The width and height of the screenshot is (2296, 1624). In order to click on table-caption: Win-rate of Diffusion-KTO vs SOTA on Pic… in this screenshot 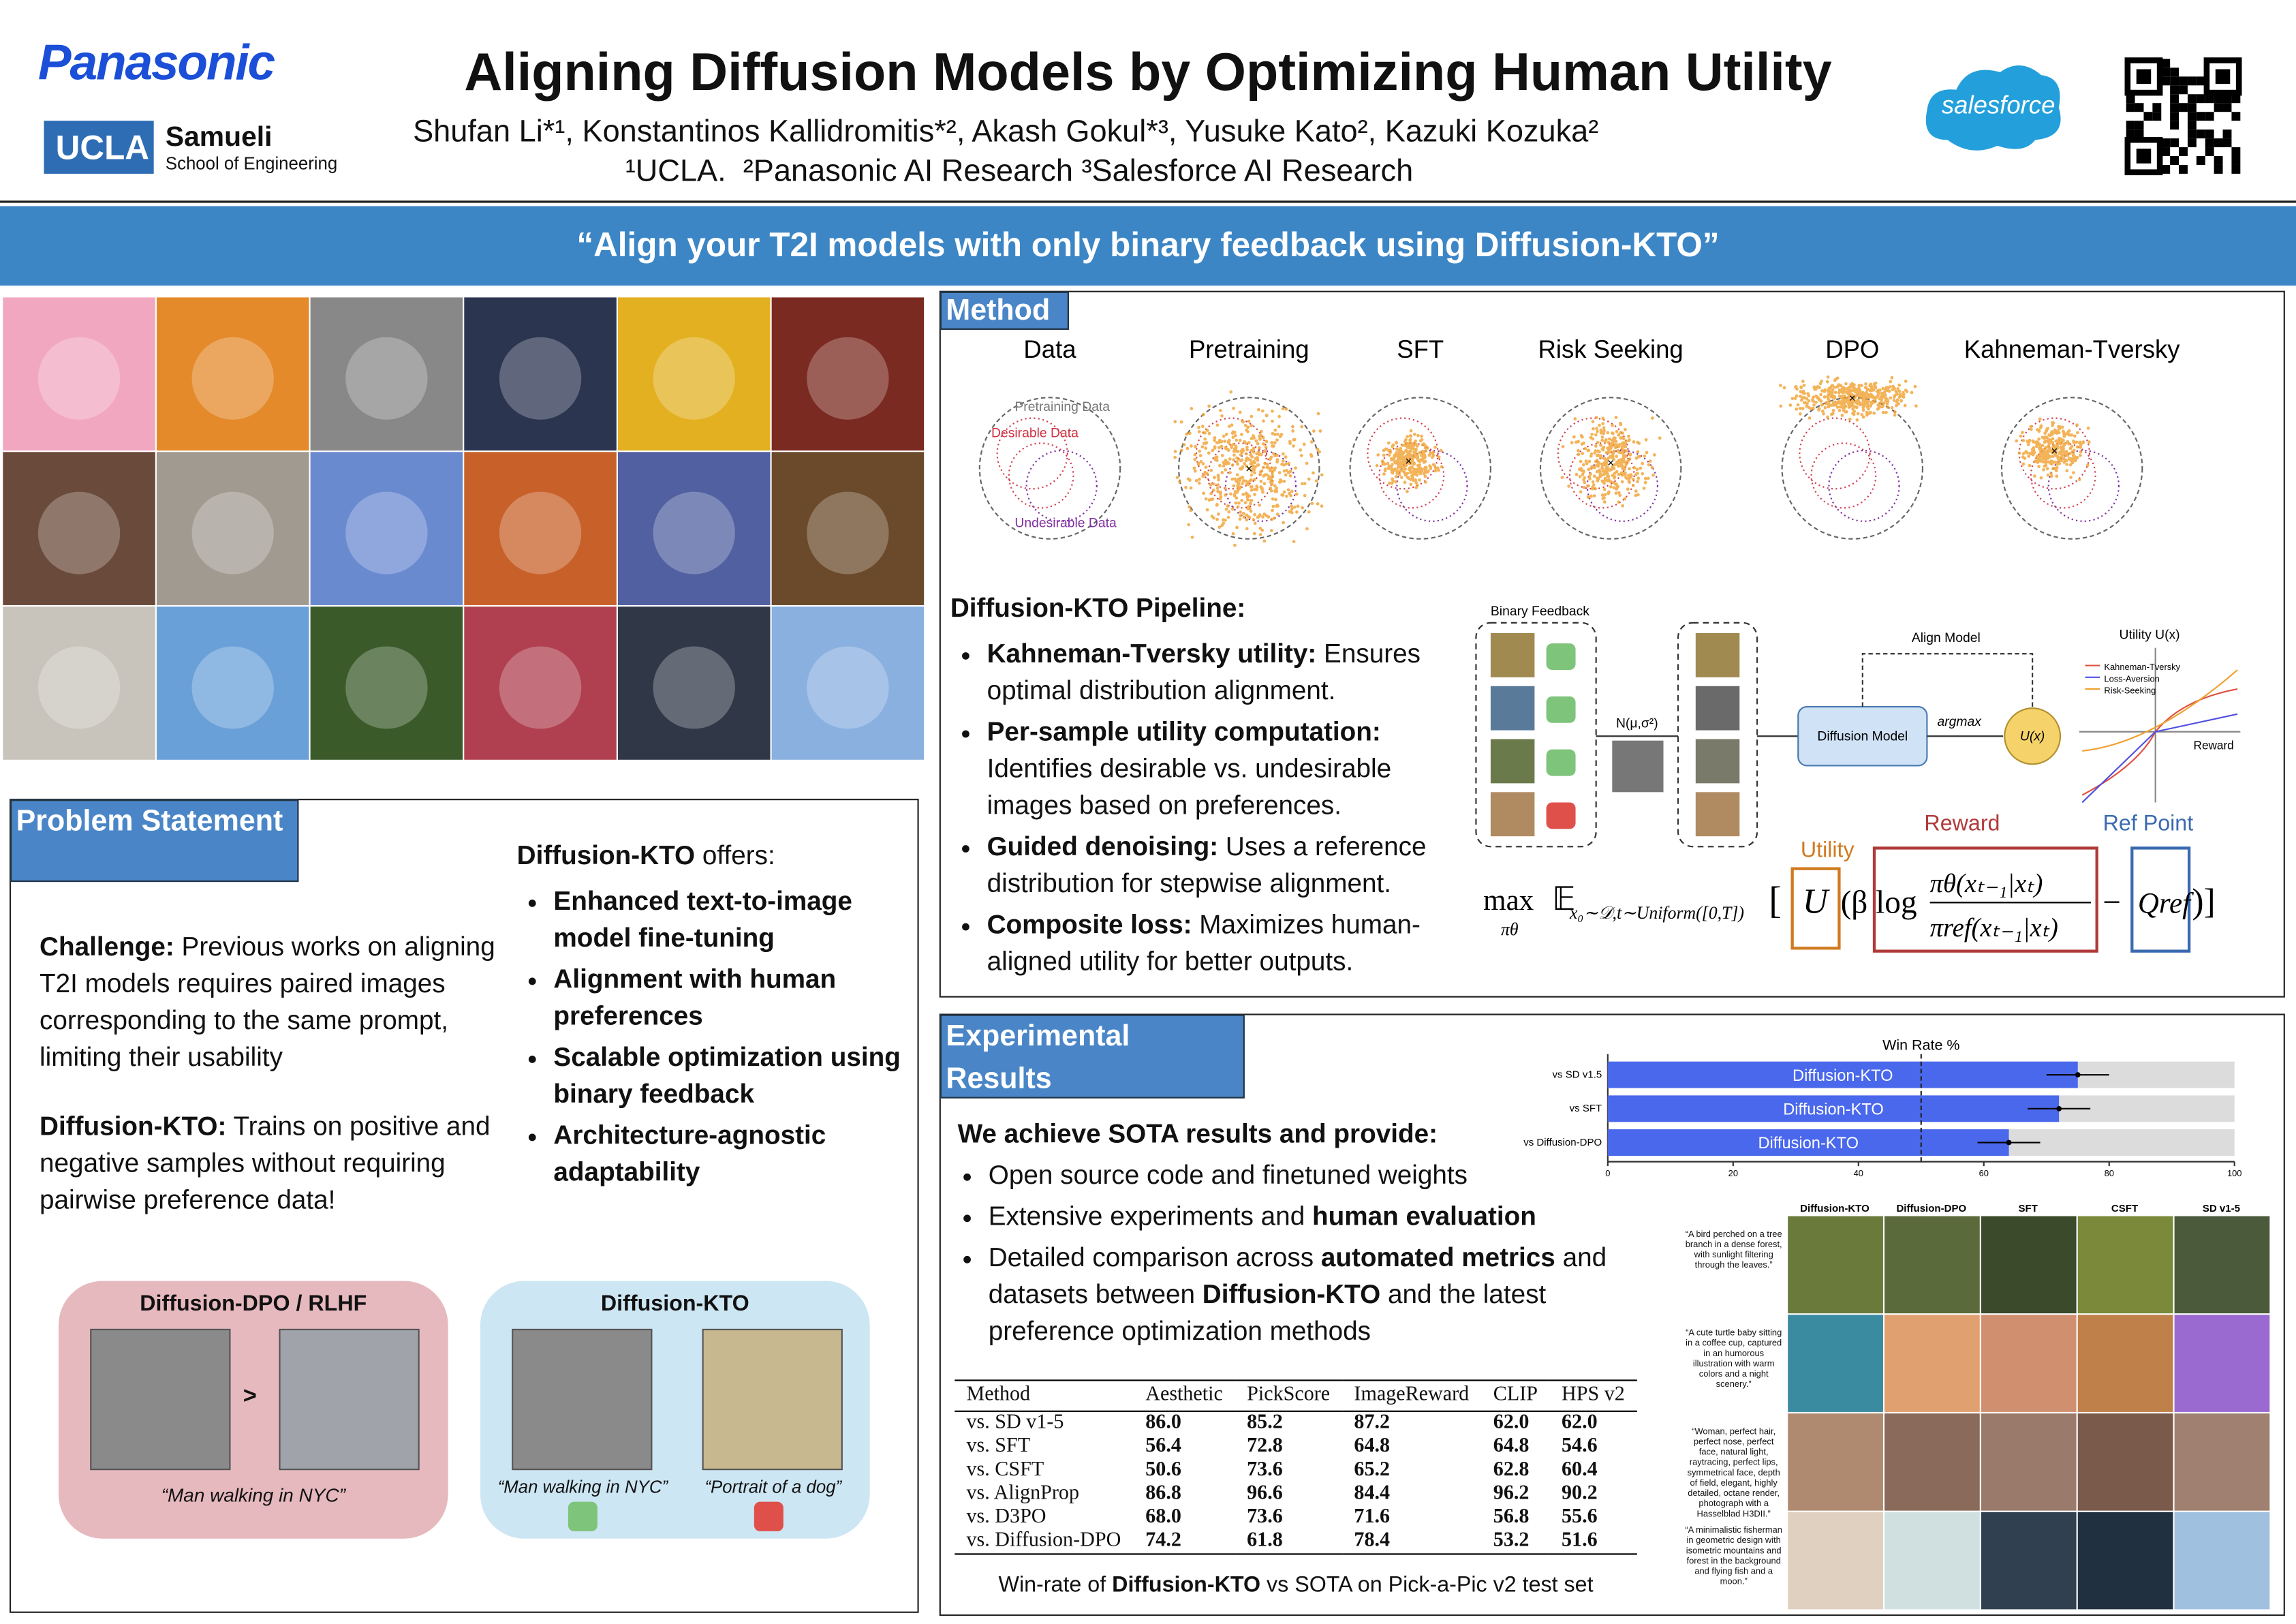, I will do `click(1296, 1584)`.